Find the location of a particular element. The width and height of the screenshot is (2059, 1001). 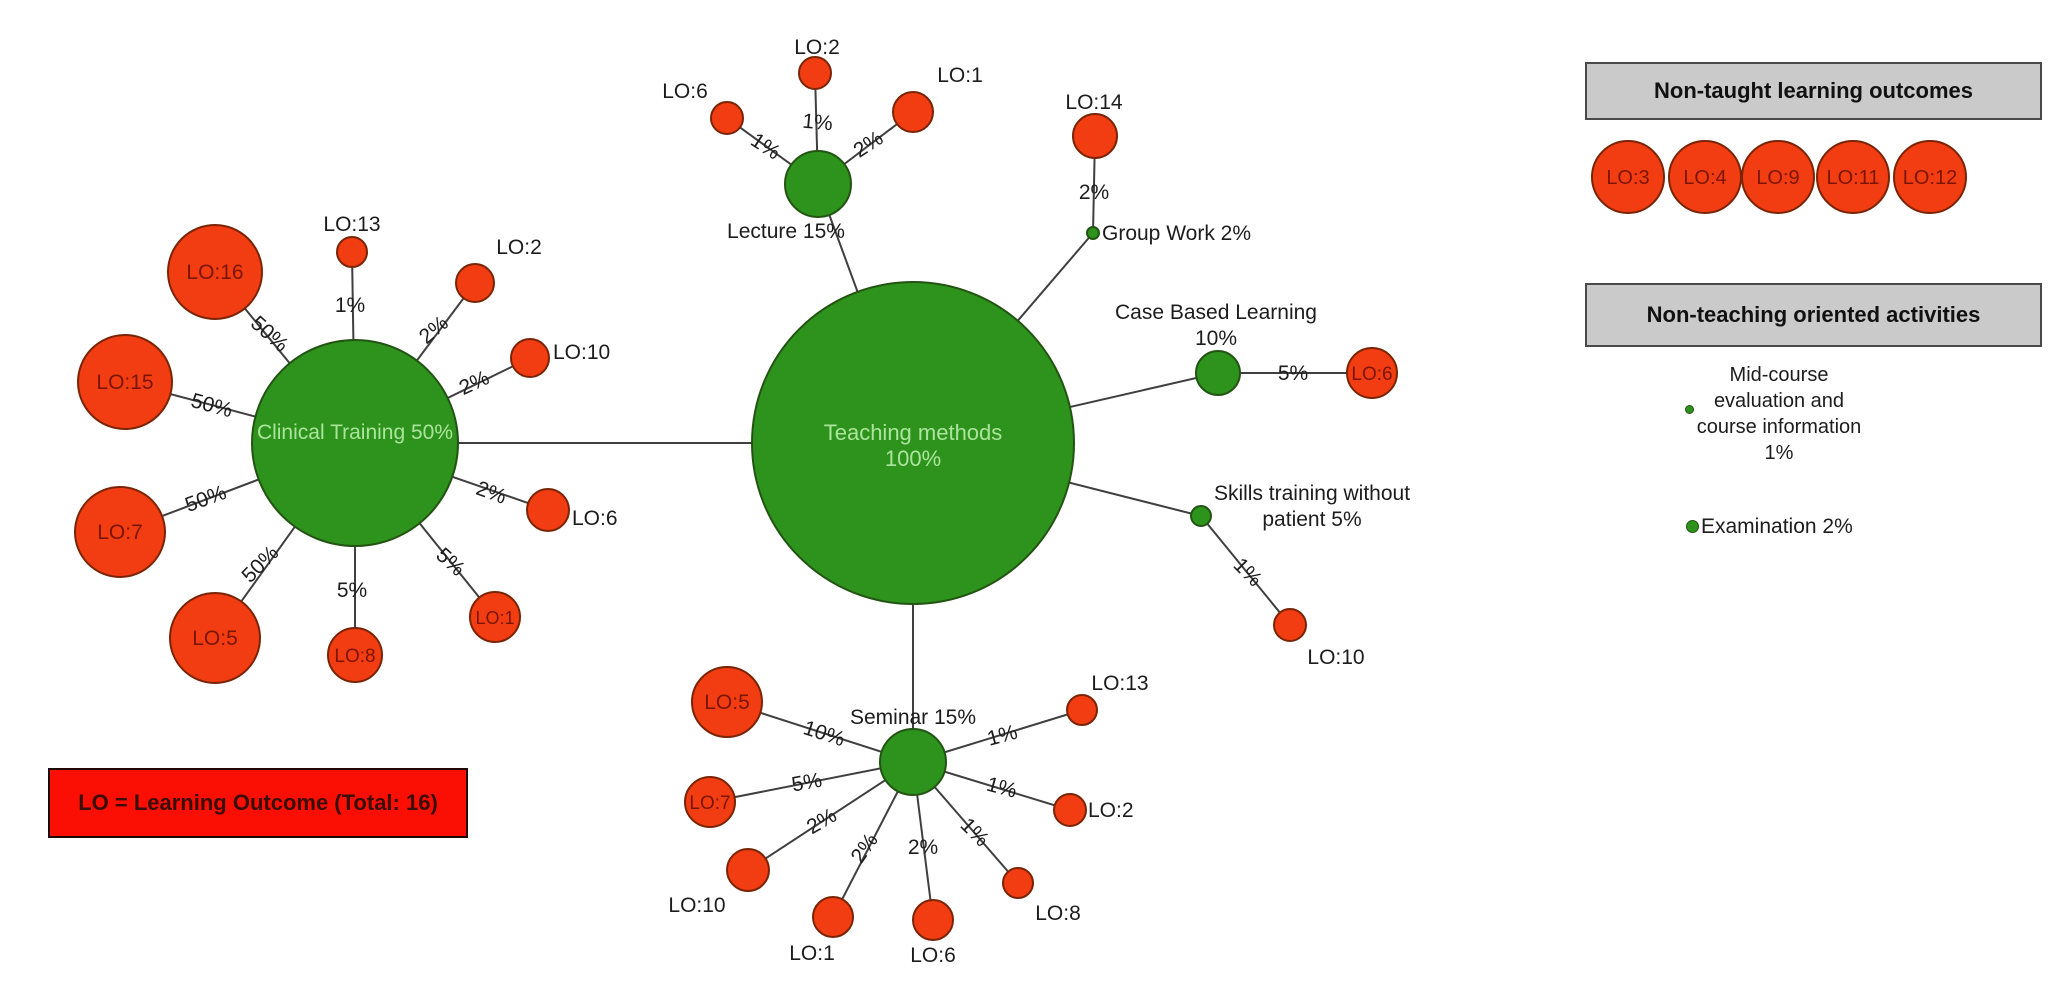

node-clinical-training is located at coordinates (355, 443).